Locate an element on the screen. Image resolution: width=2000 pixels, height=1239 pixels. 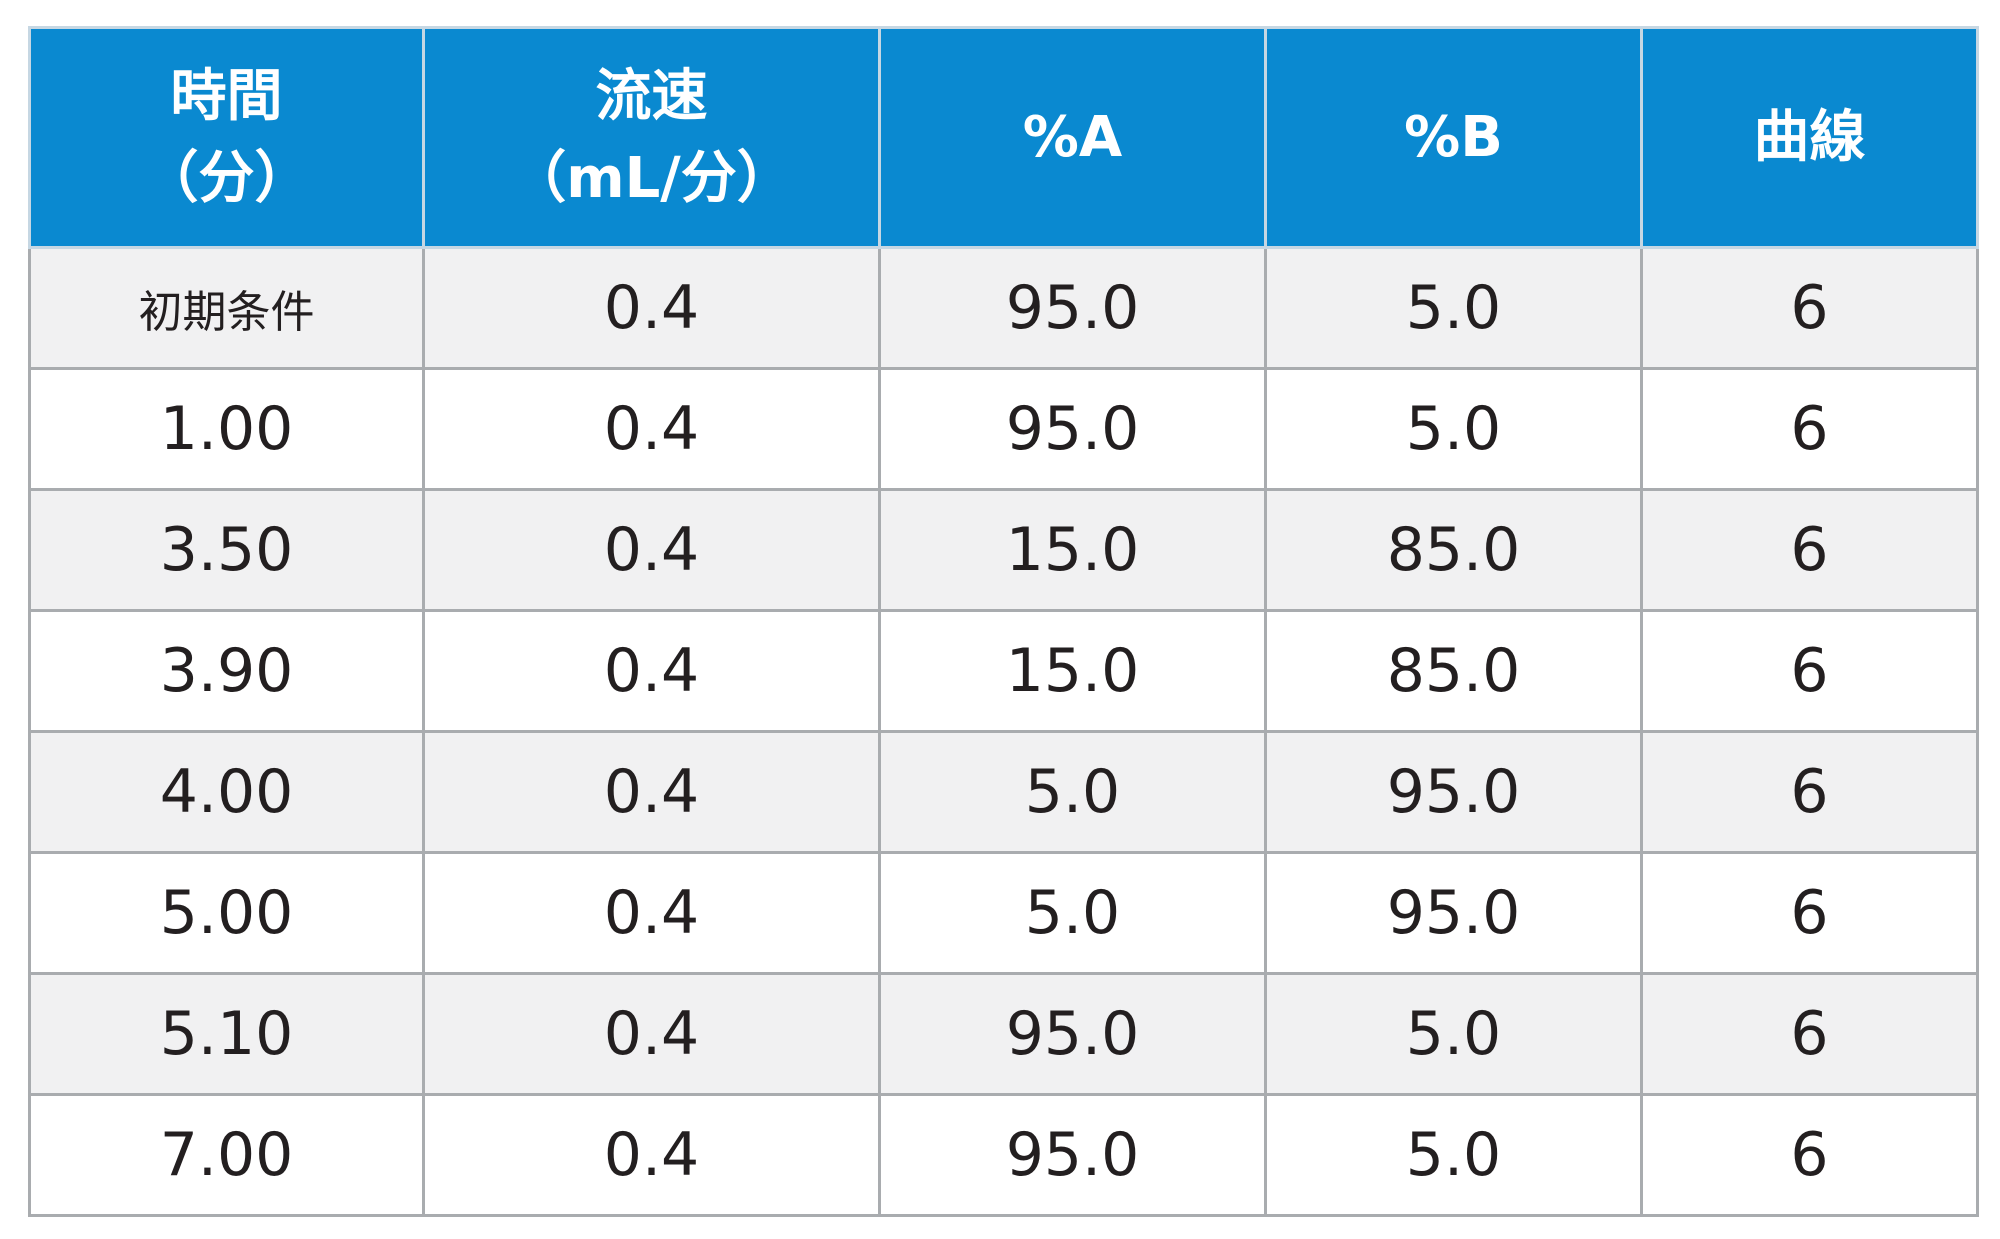
table-row: 5.10 0.4 95.0 5.0 6 is located at coordinates (1003, 1034).